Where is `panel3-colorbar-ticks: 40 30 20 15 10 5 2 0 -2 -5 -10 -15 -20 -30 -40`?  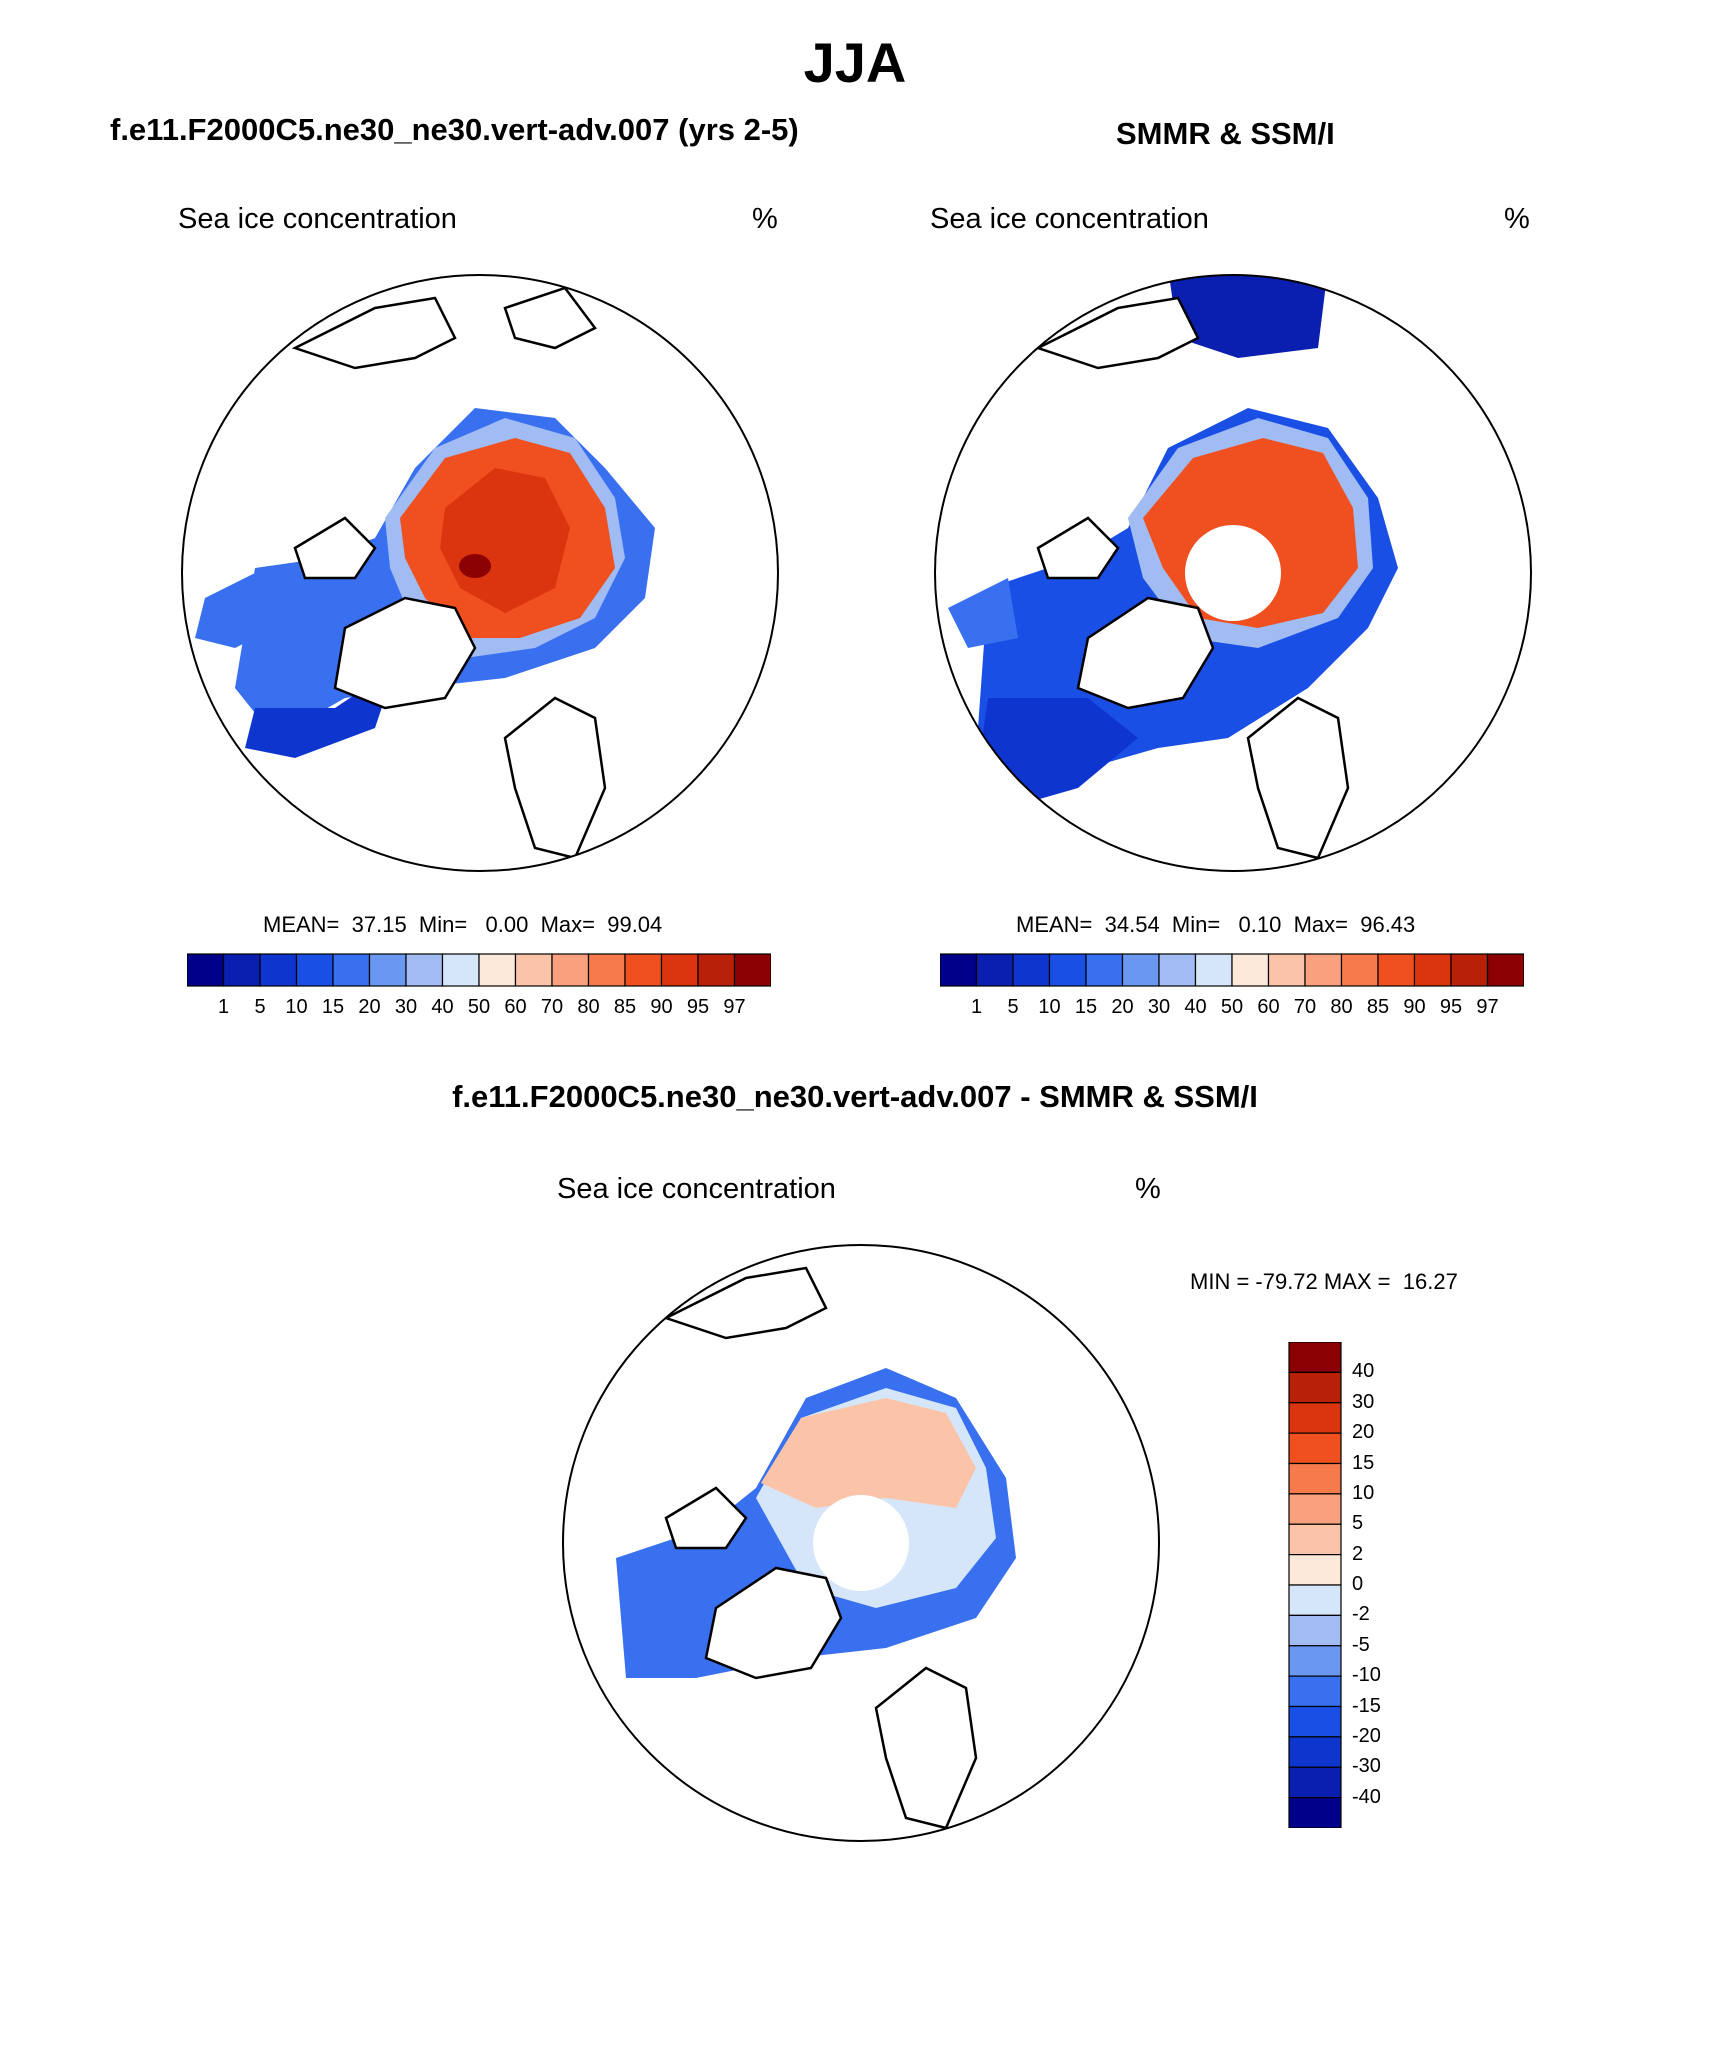
panel3-colorbar-ticks: 40 30 20 15 10 5 2 0 -2 -5 -10 -15 -20 -30 -40 is located at coordinates (1392, 1585).